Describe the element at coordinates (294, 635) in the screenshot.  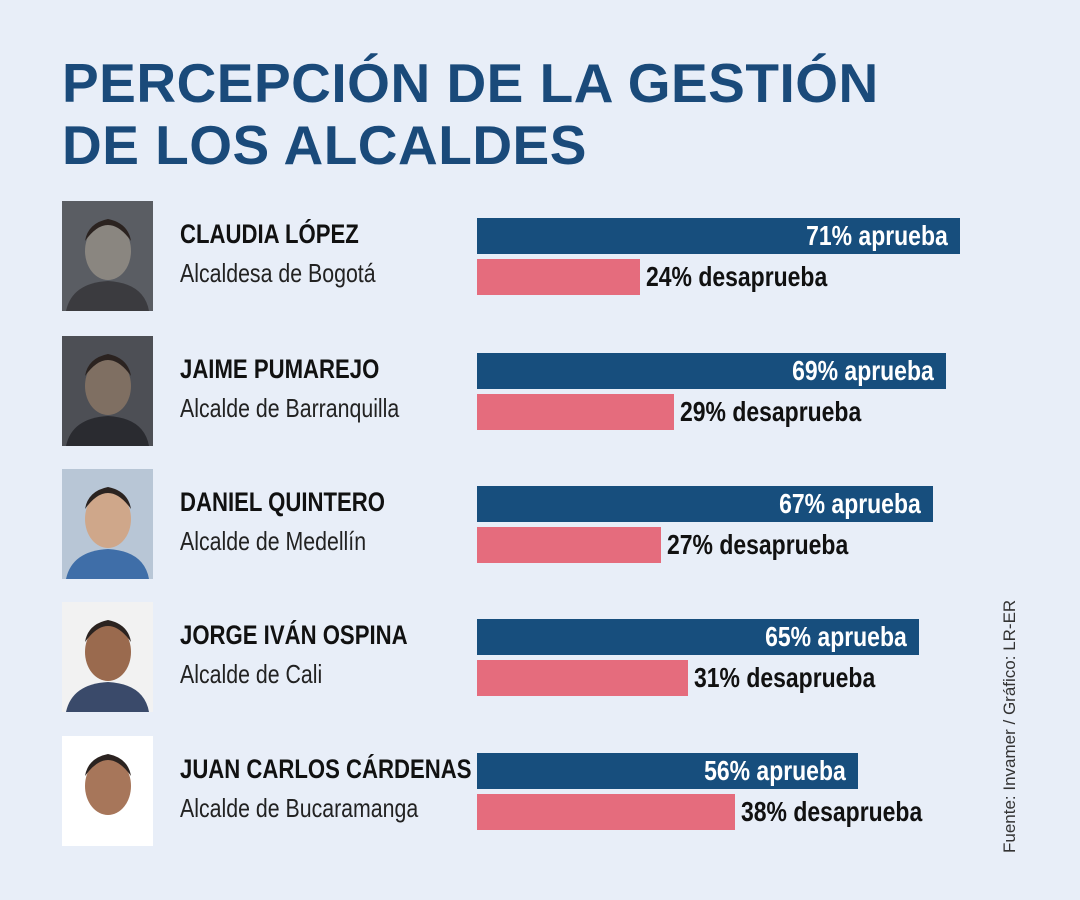
I see `mayor-name: JORGE IVÁN OSPINA` at that location.